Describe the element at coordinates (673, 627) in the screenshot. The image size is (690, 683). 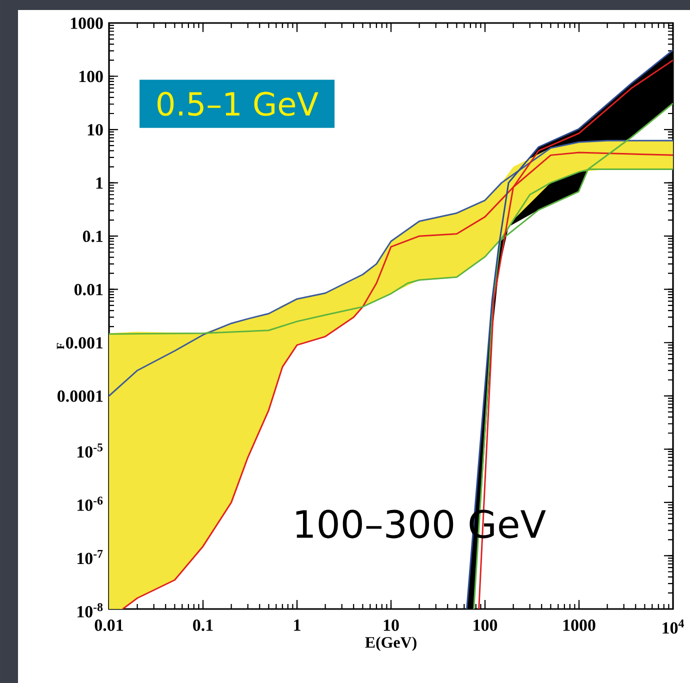
I see `x-tick-label: 10$^{4}$` at that location.